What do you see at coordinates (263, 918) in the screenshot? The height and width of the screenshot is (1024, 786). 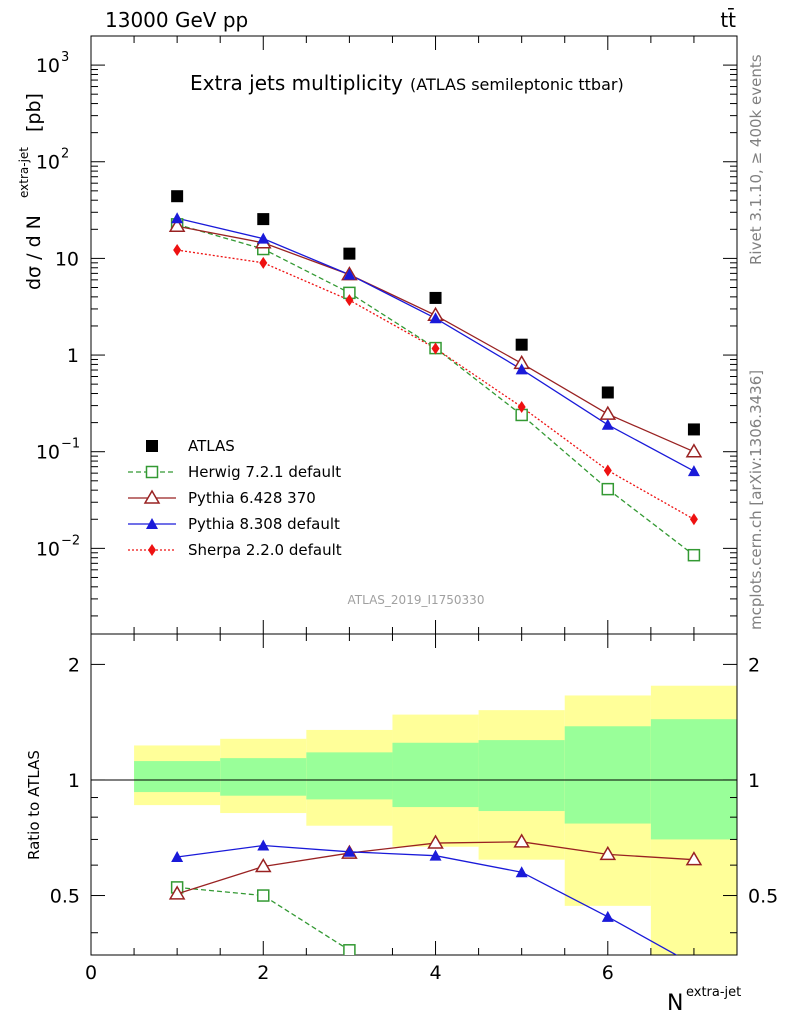 I see `ratio-series-line` at bounding box center [263, 918].